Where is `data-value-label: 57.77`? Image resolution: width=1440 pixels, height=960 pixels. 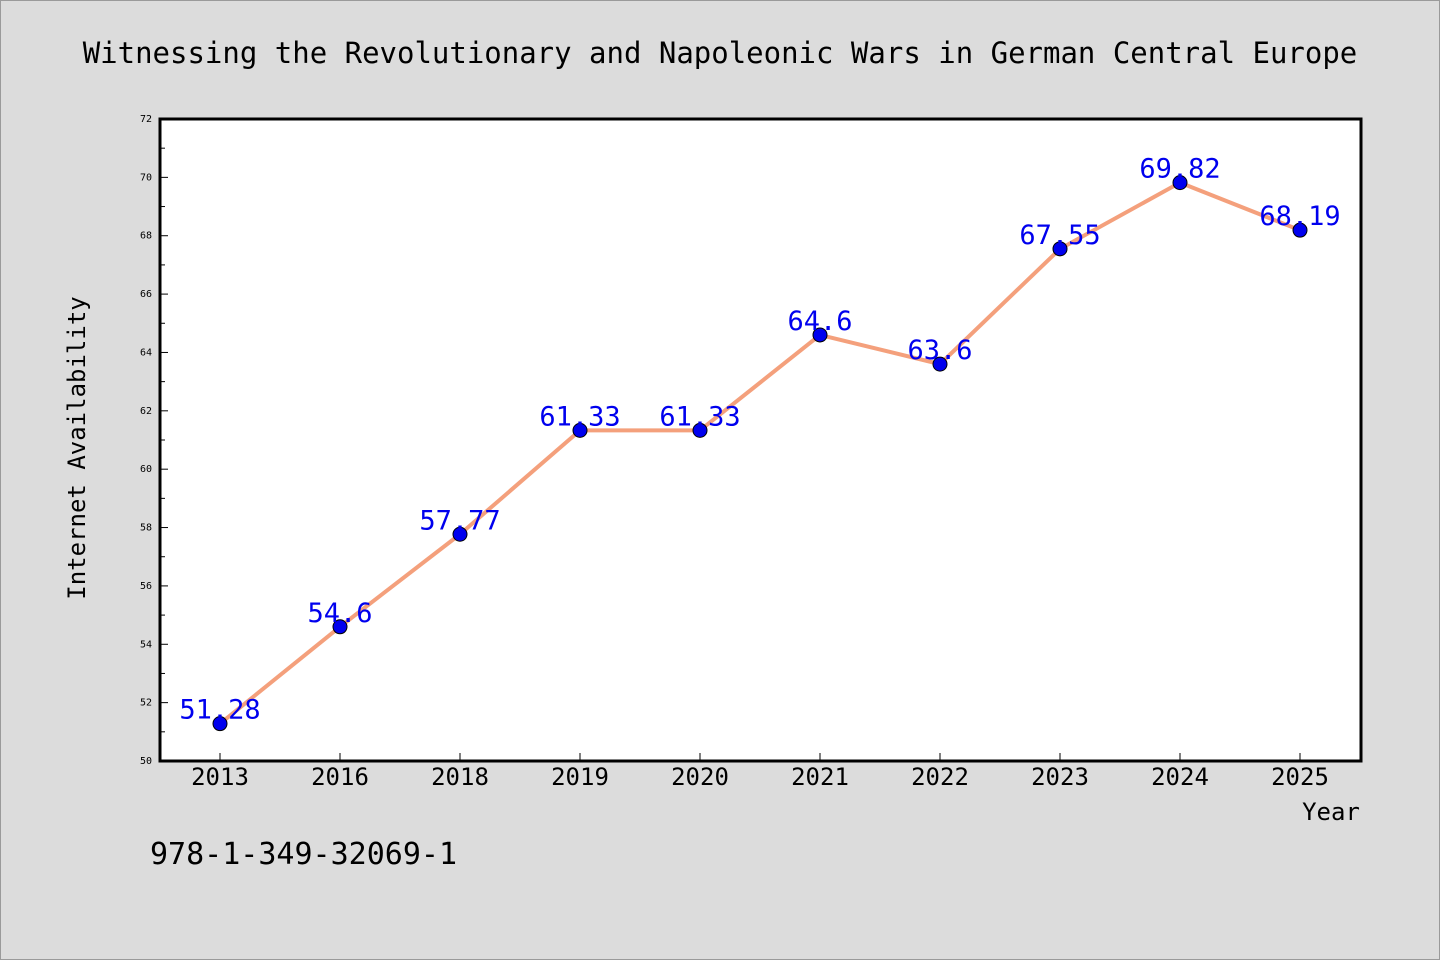 data-value-label: 57.77 is located at coordinates (459, 520).